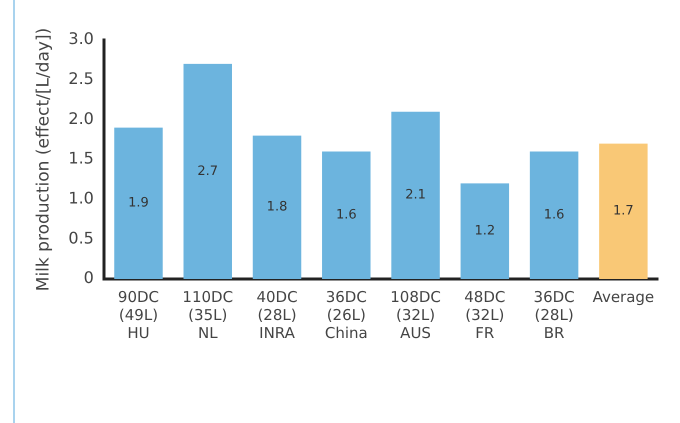  Describe the element at coordinates (81, 238) in the screenshot. I see `y-tick-label: 0.5` at that location.